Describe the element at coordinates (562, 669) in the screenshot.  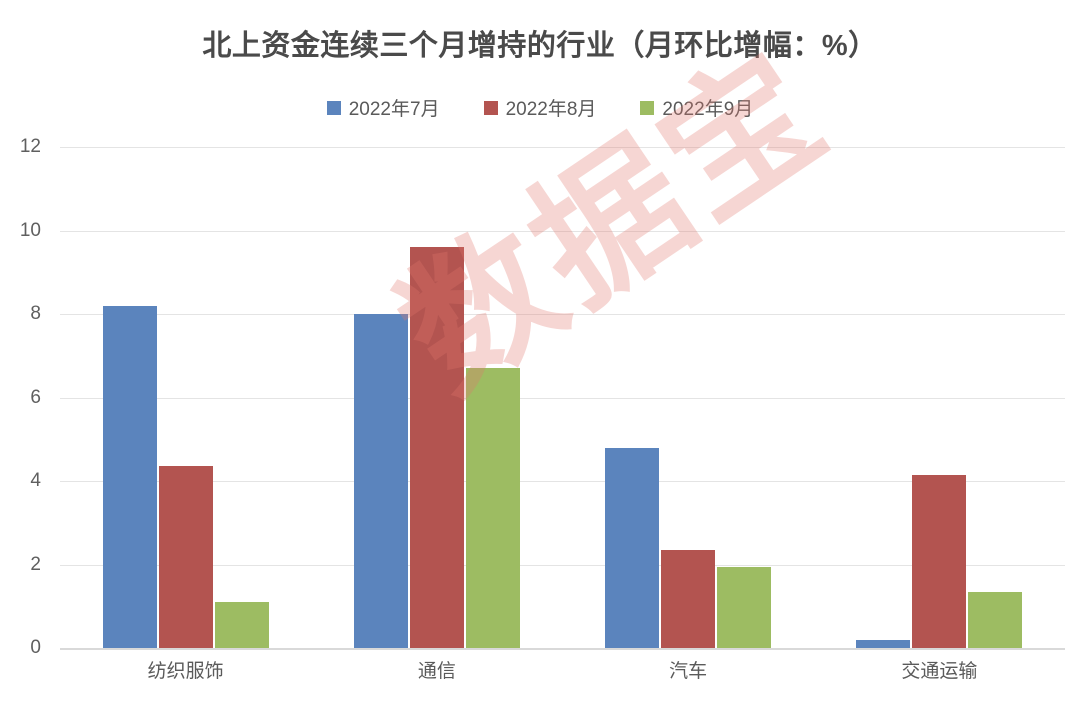
I see `x-axis: 纺织服饰 通信 汽车 交通运输` at that location.